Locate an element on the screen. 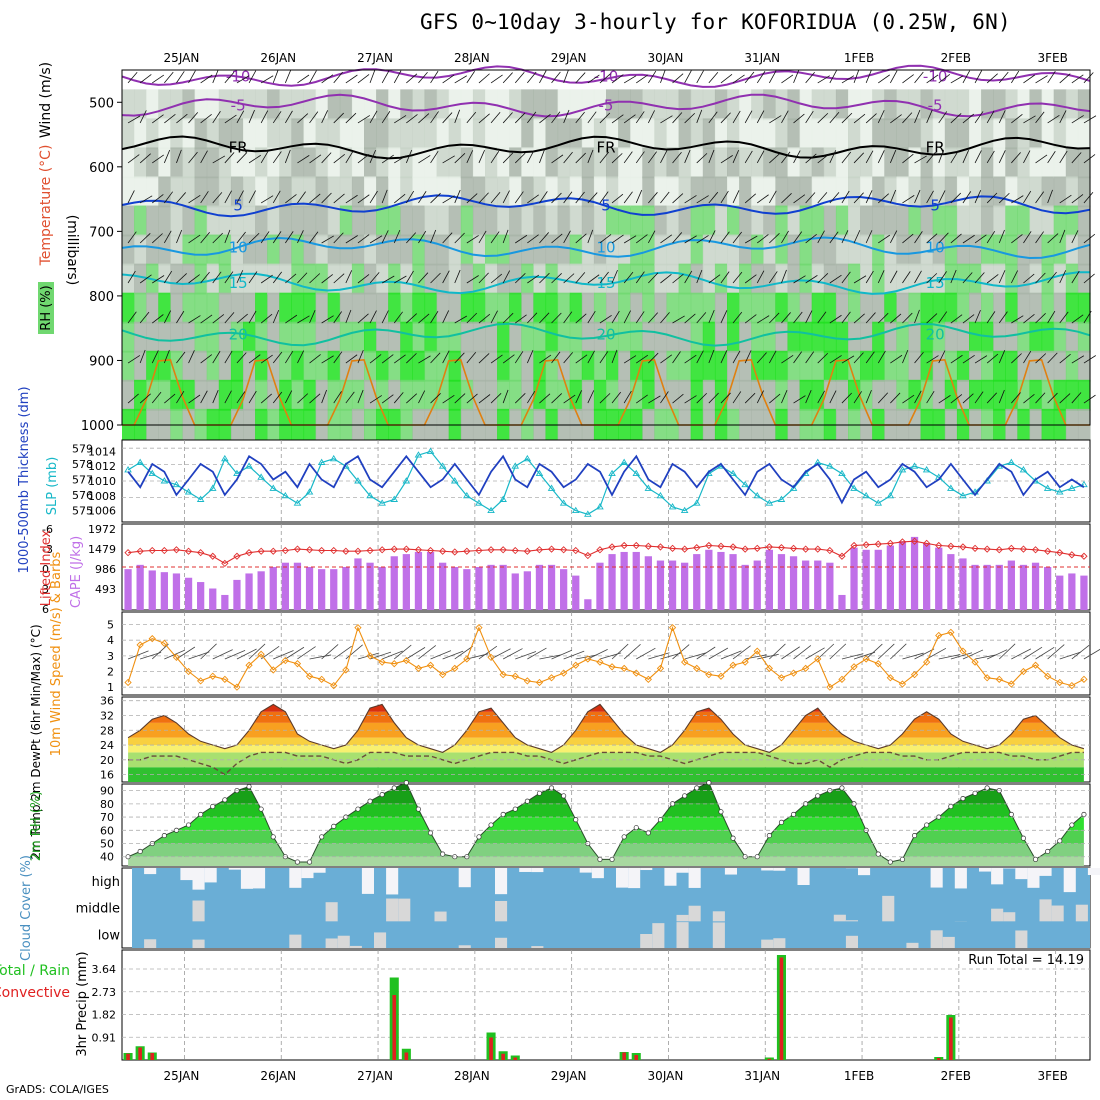 The height and width of the screenshot is (1100, 1100). temperature-contour-label: 10 is located at coordinates (935, 248).